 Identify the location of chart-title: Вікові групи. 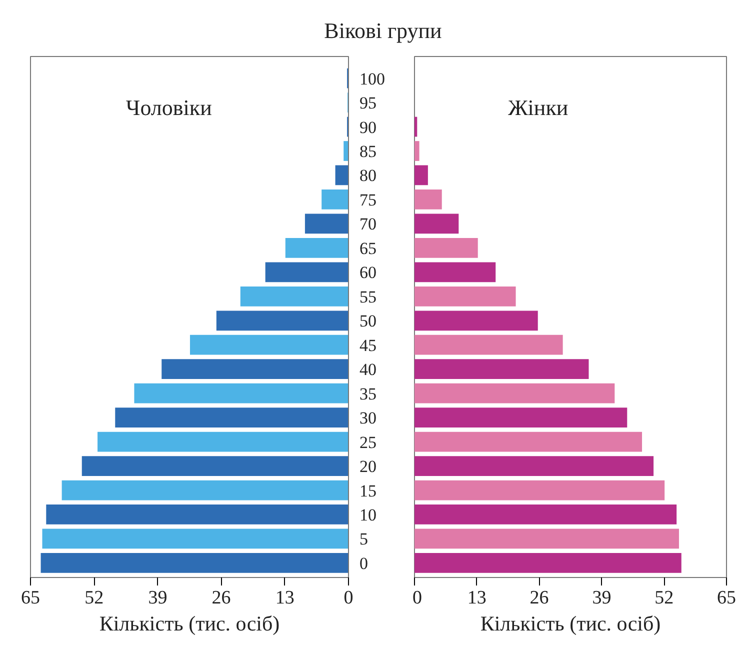
(383, 31).